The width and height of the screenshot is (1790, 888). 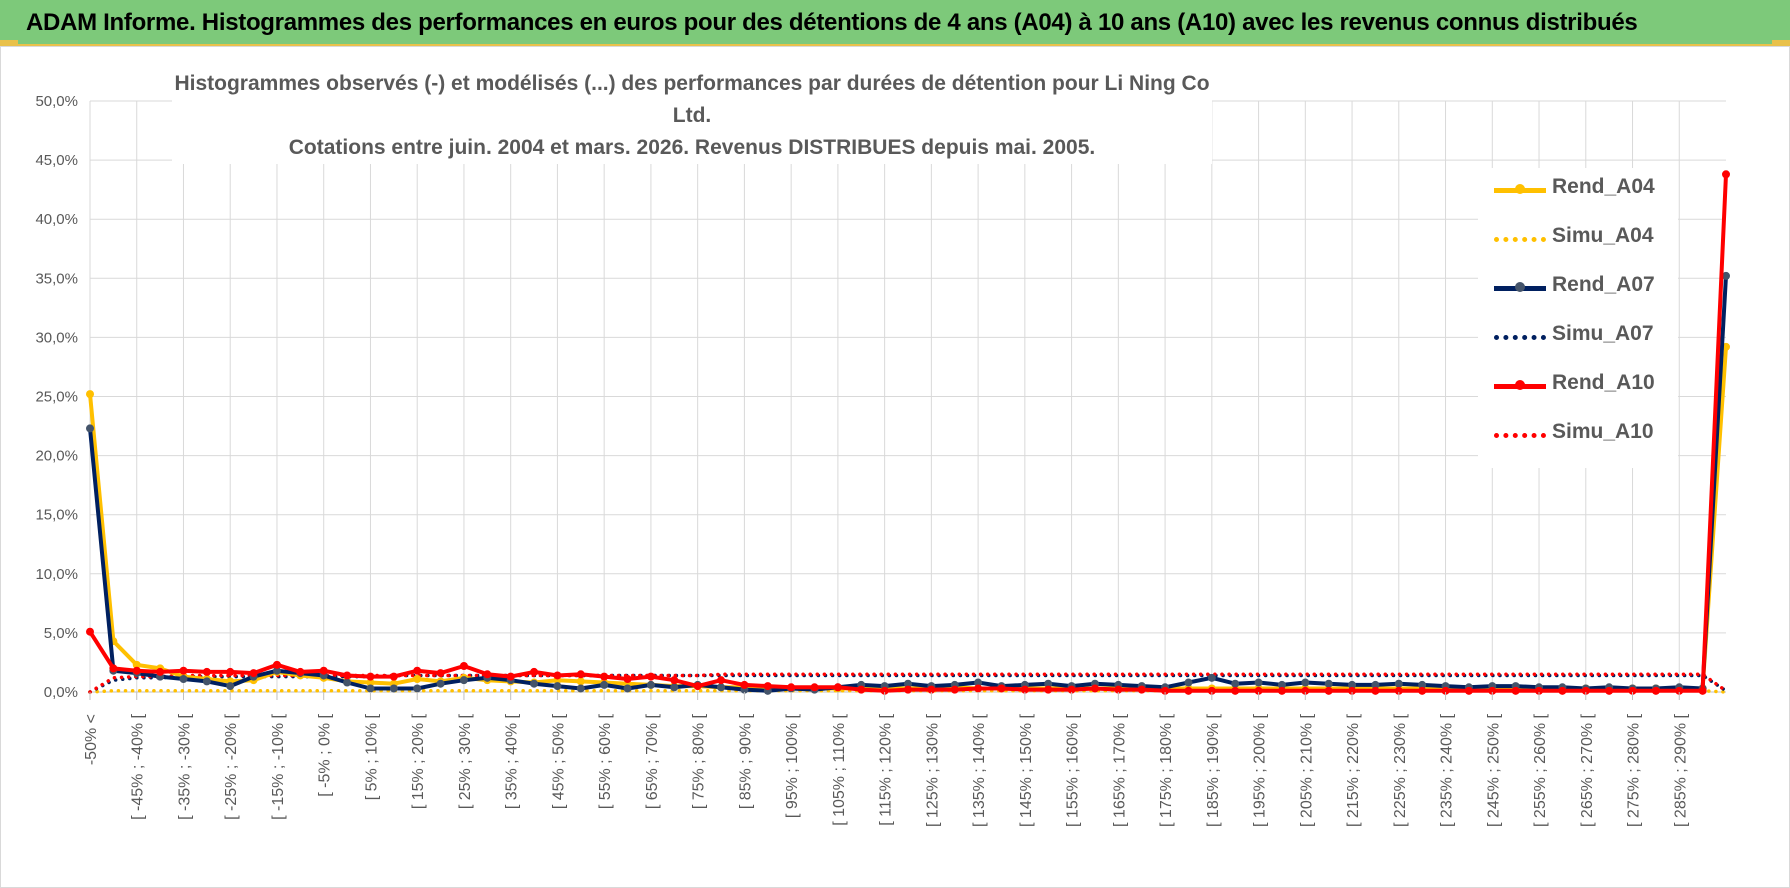 What do you see at coordinates (1603, 431) in the screenshot?
I see `legend-label: Simu_A10` at bounding box center [1603, 431].